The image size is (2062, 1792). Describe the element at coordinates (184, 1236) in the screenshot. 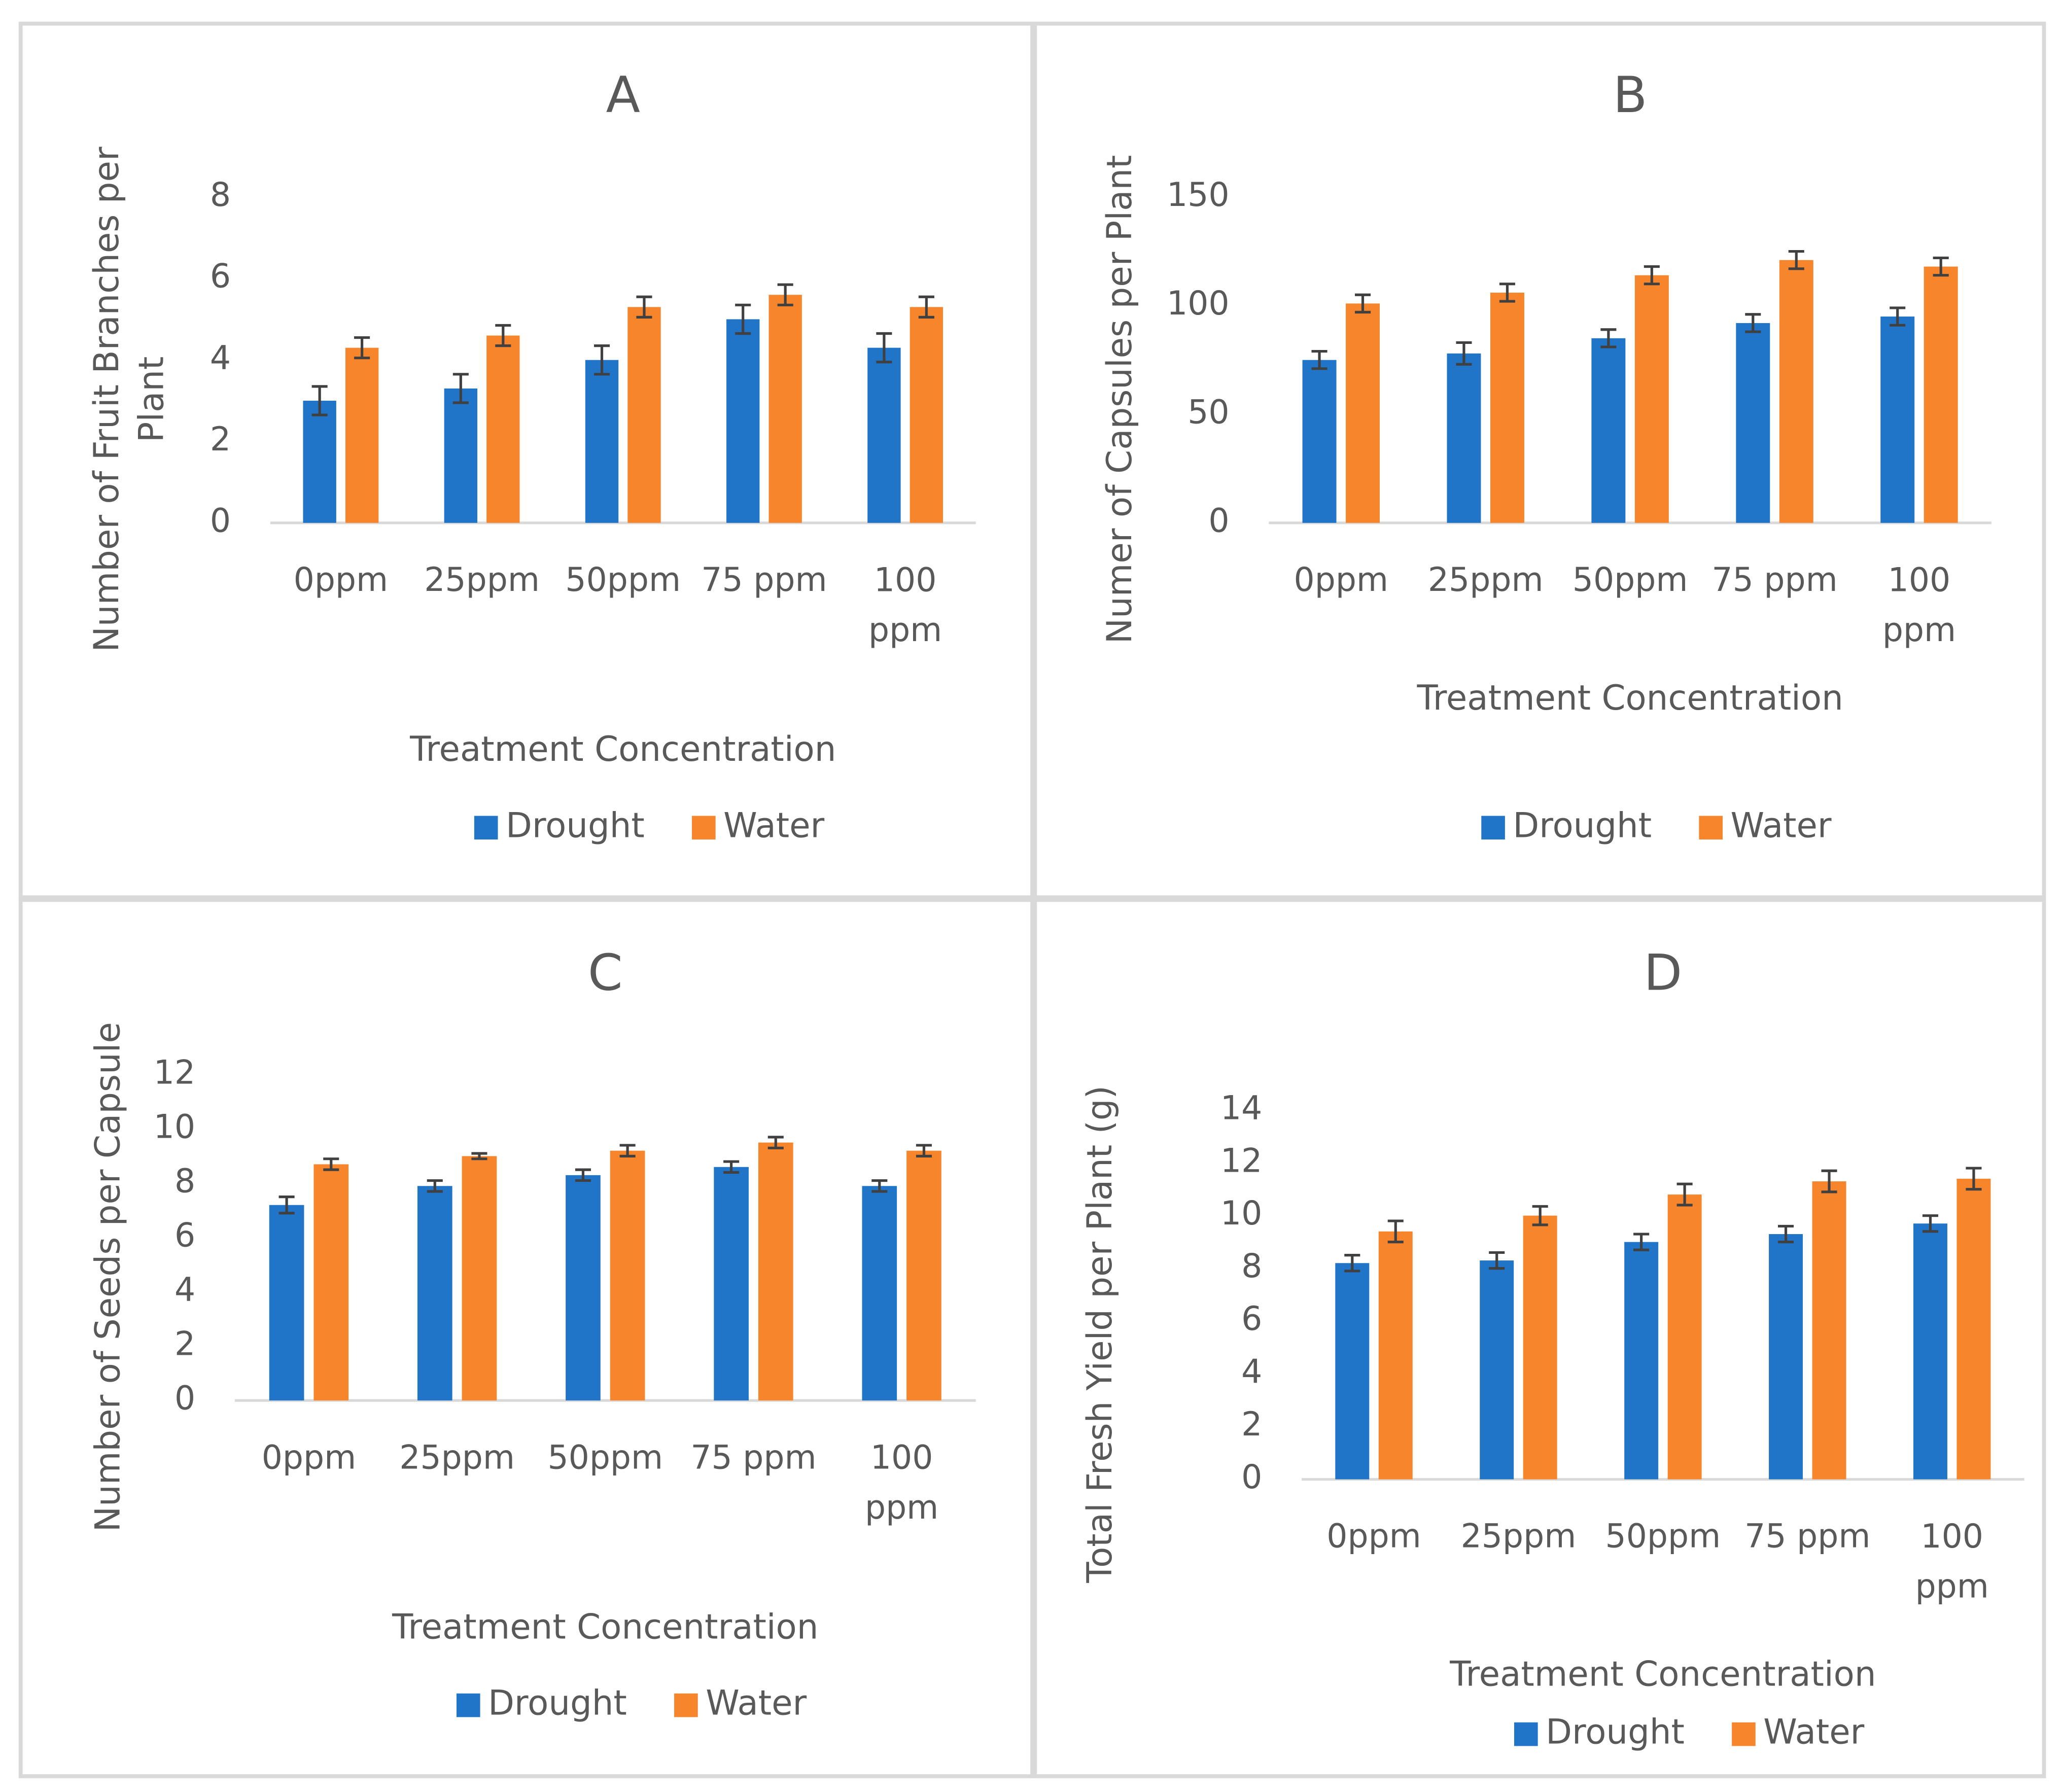

I see `y-tick-label: 6` at that location.